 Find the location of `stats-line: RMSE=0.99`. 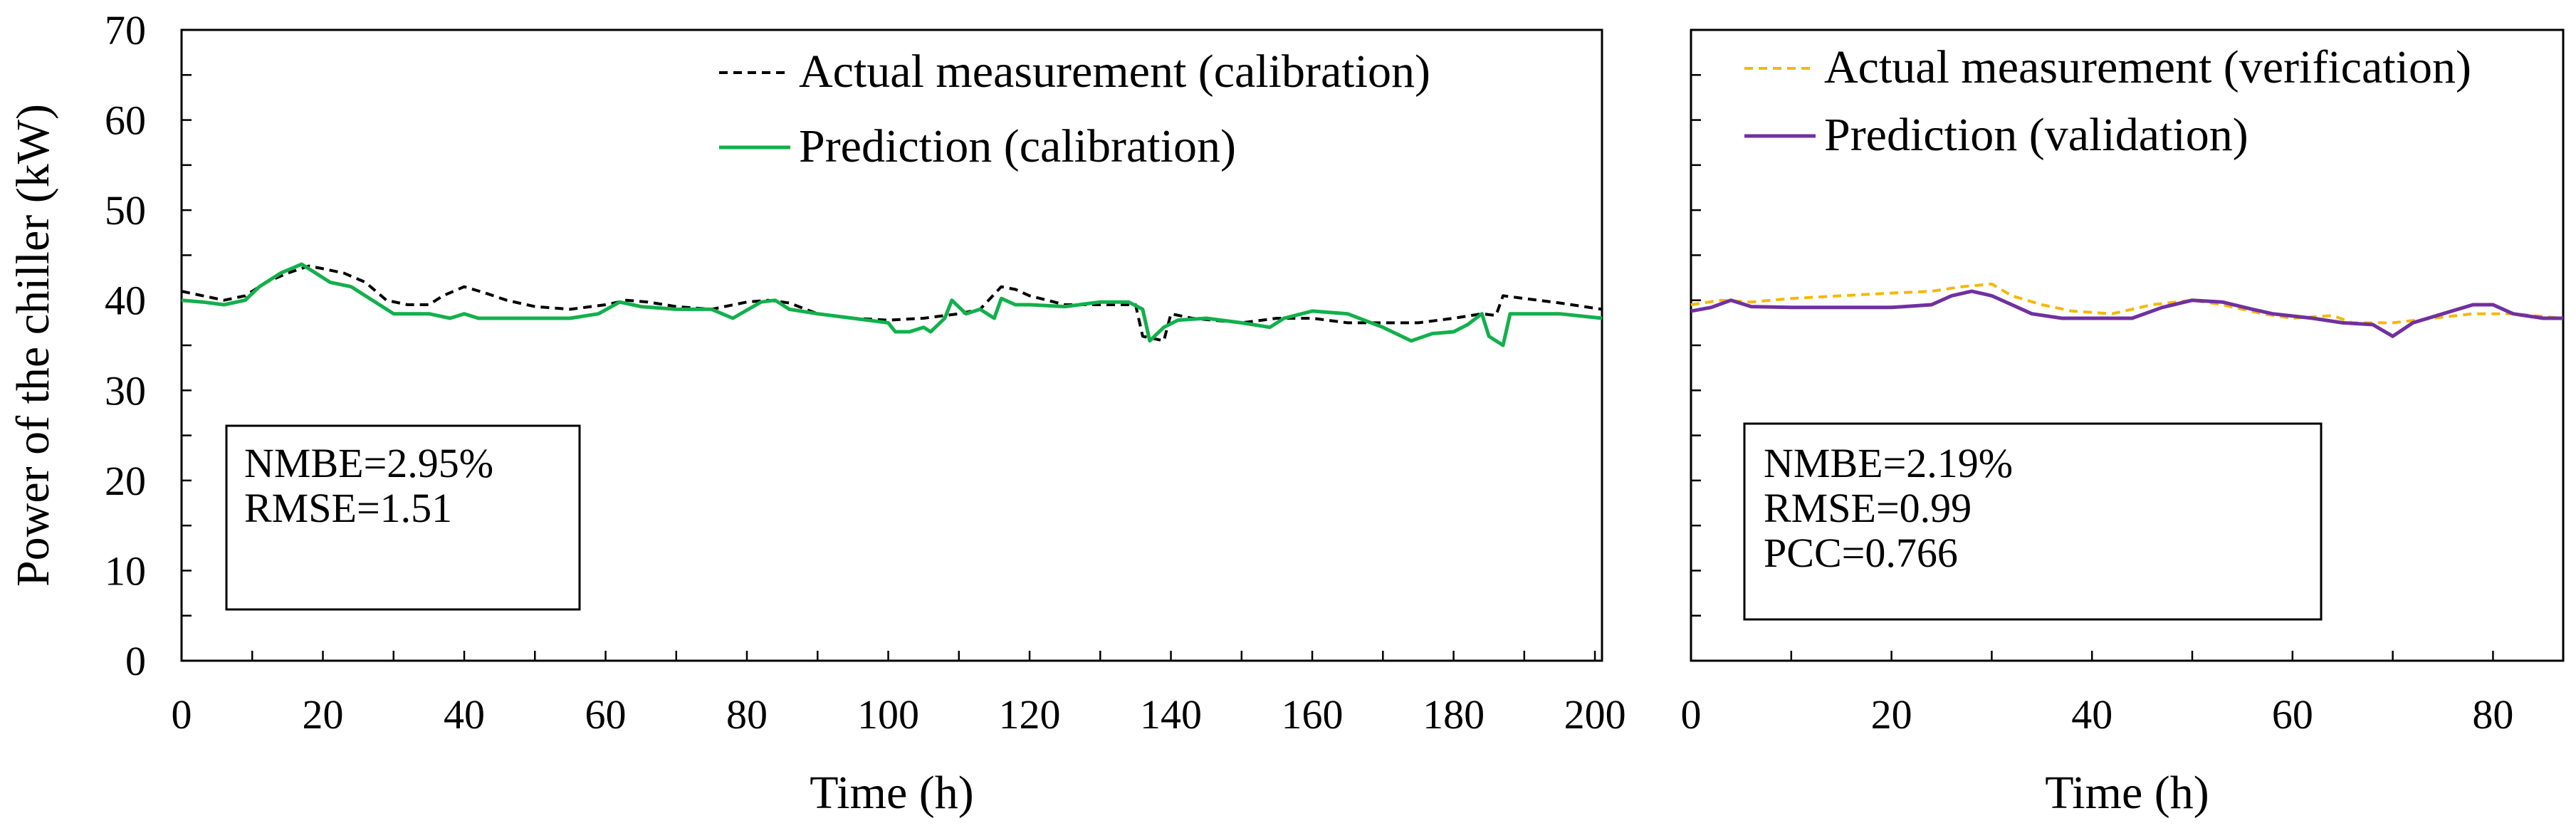

stats-line: RMSE=0.99 is located at coordinates (1868, 508).